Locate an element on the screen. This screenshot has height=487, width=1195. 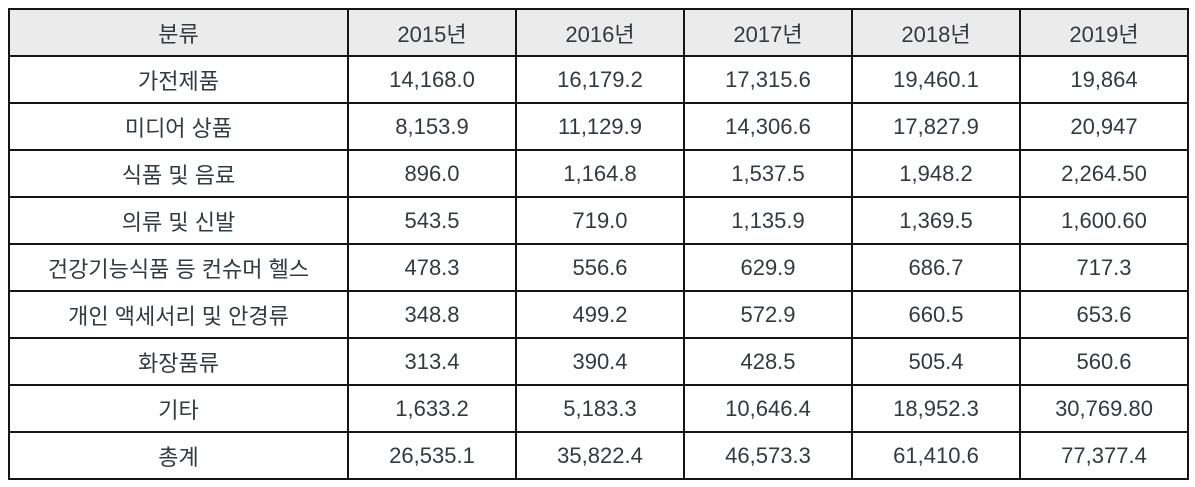
table-cell: 10,646.4 is located at coordinates (768, 408).